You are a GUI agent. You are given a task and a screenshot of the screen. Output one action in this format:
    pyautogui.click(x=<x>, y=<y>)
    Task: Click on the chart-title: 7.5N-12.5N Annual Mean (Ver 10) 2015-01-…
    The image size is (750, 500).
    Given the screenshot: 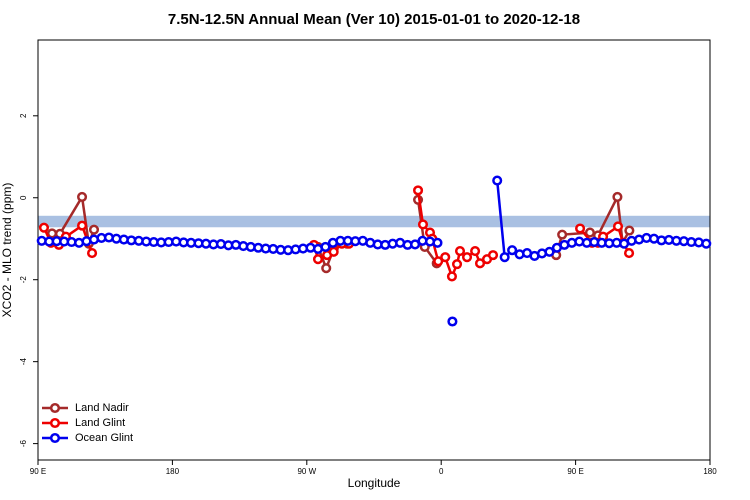 What is the action you would take?
    pyautogui.click(x=374, y=19)
    